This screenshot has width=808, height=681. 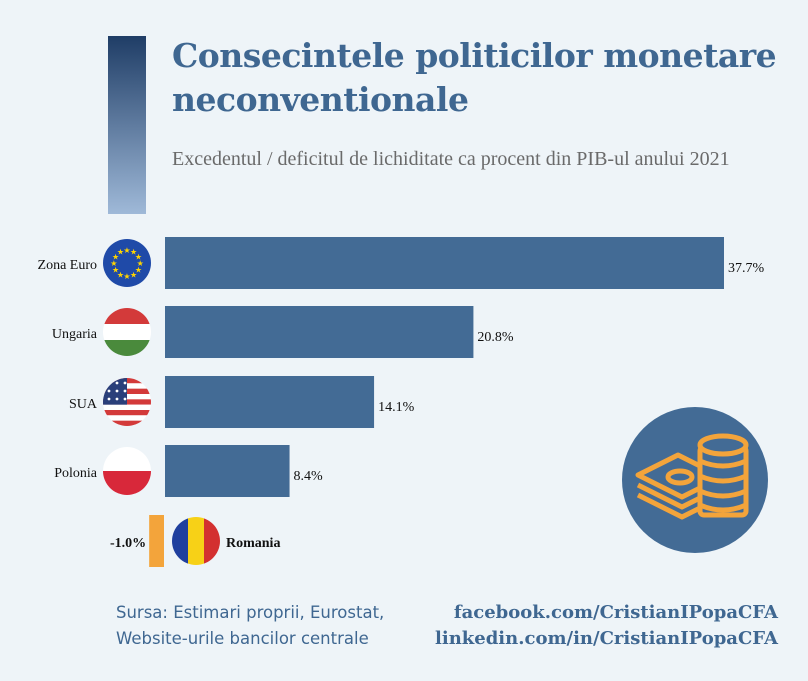 What do you see at coordinates (83, 404) in the screenshot?
I see `category-label: SUA` at bounding box center [83, 404].